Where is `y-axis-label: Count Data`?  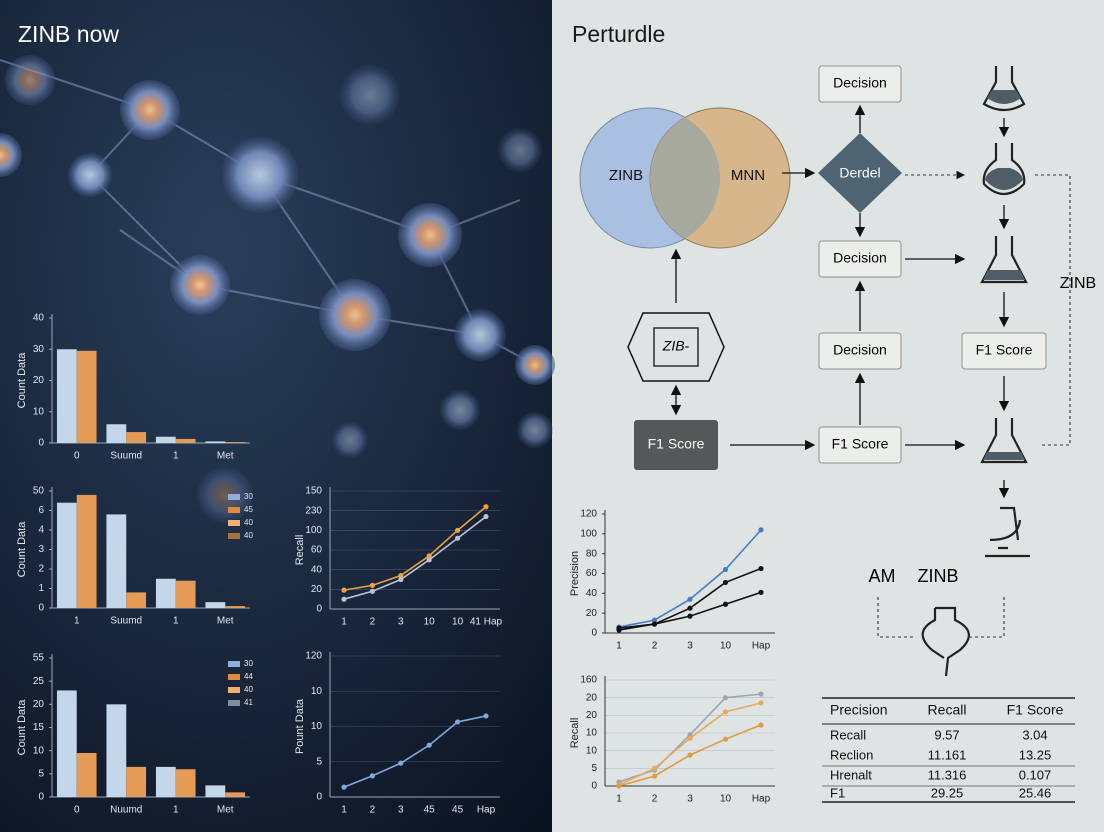
y-axis-label: Count Data is located at coordinates (22, 380).